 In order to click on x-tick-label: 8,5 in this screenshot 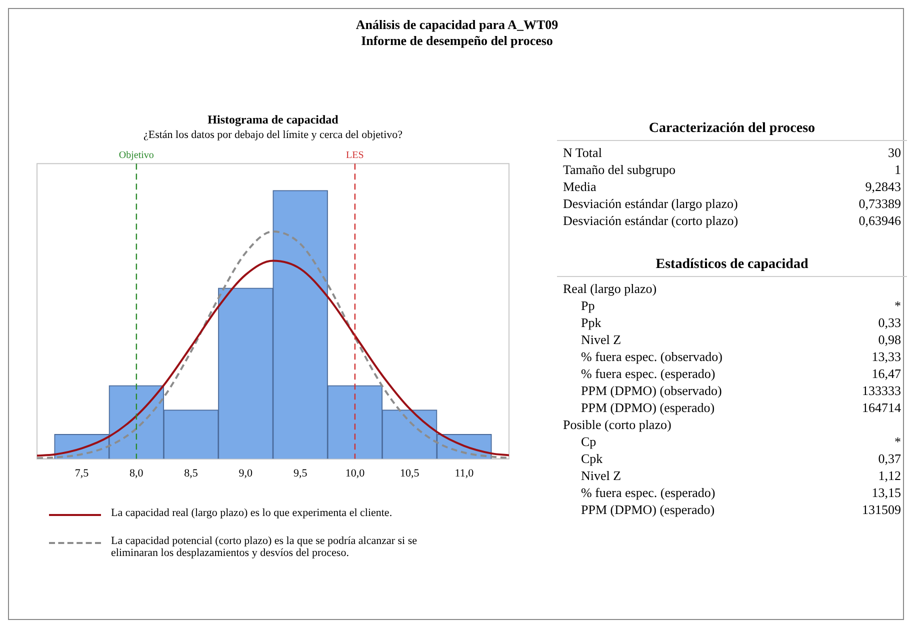, I will do `click(191, 473)`.